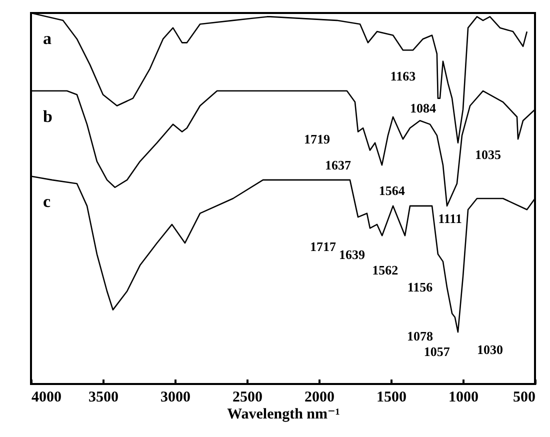  What do you see at coordinates (175, 398) in the screenshot?
I see `x-tick-label: 3000` at bounding box center [175, 398].